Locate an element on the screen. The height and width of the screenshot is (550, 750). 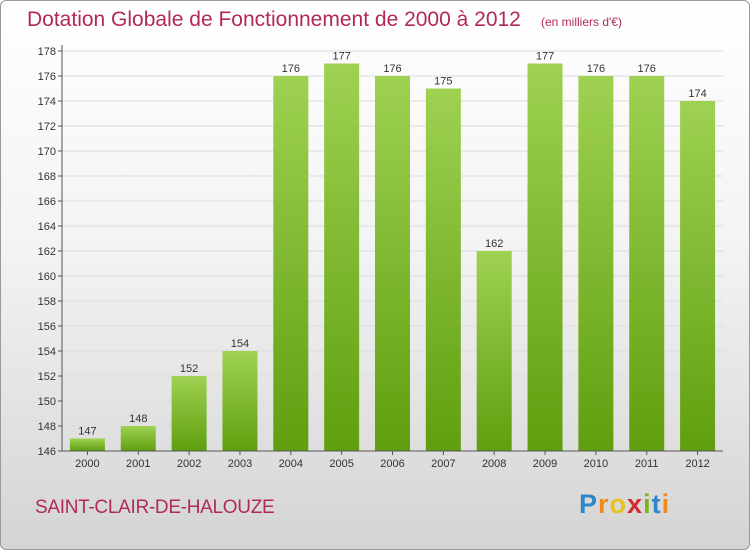
bar-2012 is located at coordinates (698, 276).